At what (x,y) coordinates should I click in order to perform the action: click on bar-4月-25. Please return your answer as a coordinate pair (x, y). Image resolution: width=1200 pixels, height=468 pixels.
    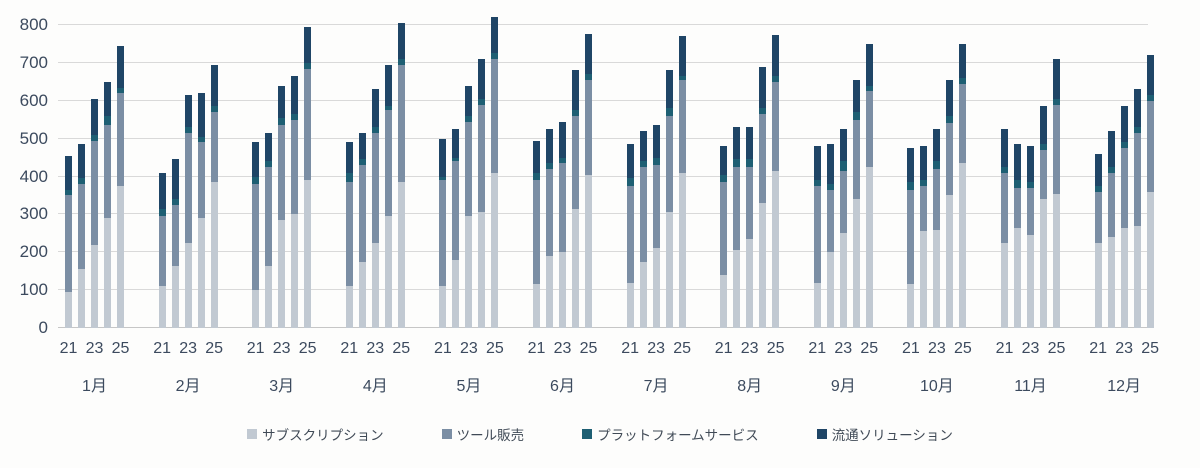
    Looking at the image, I should click on (401, 175).